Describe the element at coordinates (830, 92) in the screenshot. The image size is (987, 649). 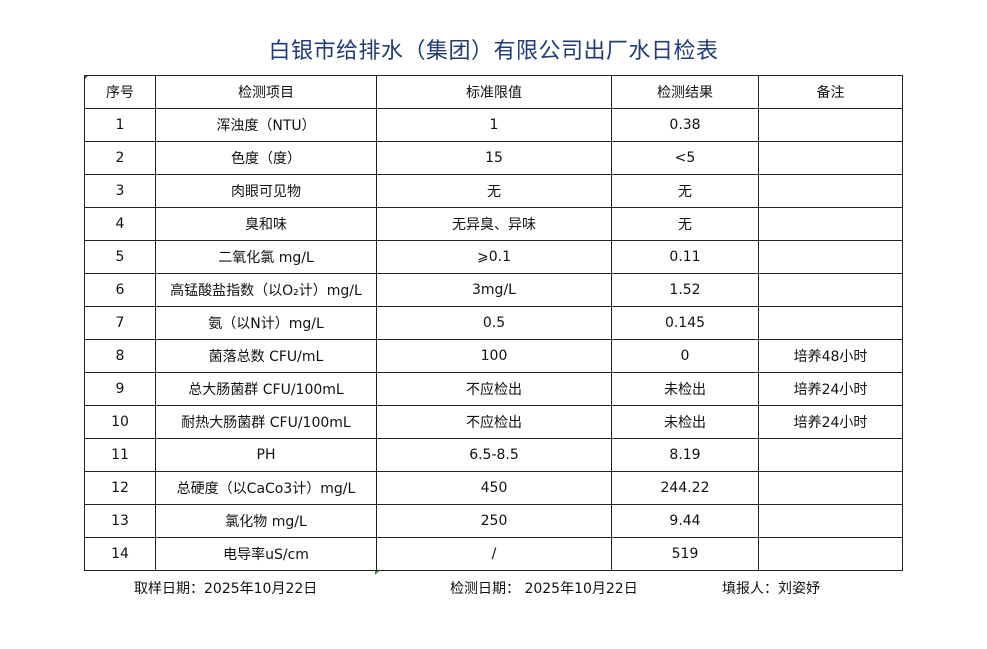
I see `header-remark: 备注` at that location.